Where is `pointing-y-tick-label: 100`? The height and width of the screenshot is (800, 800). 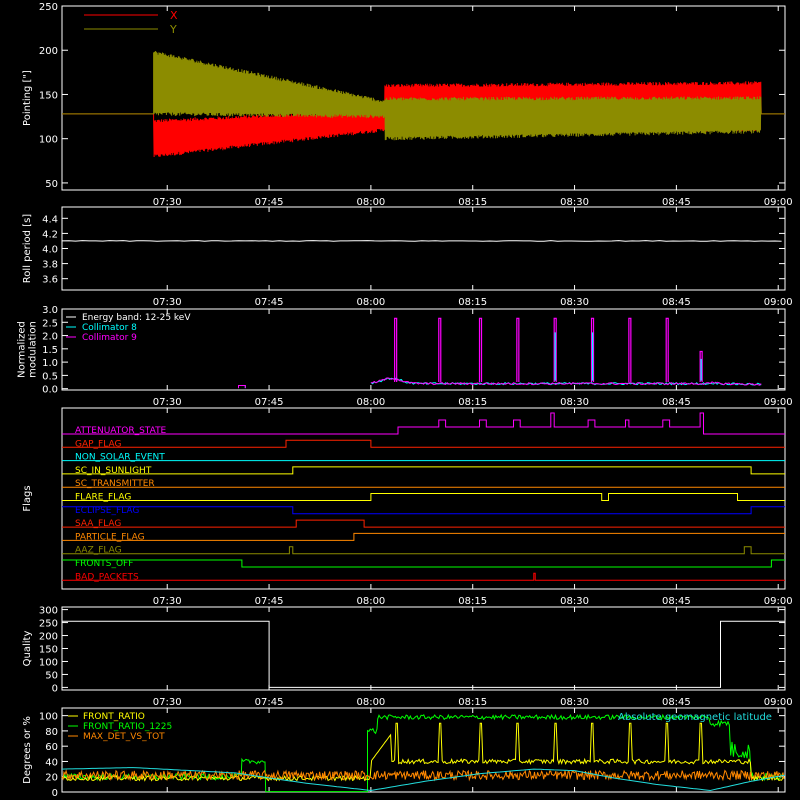
pointing-y-tick-label: 100 is located at coordinates (48, 140).